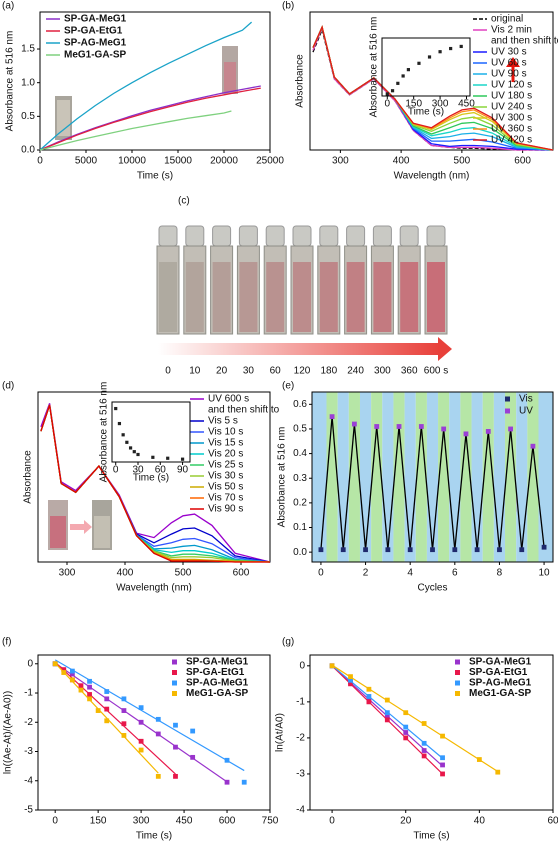  I want to click on legend-label: UV, so click(526, 411).